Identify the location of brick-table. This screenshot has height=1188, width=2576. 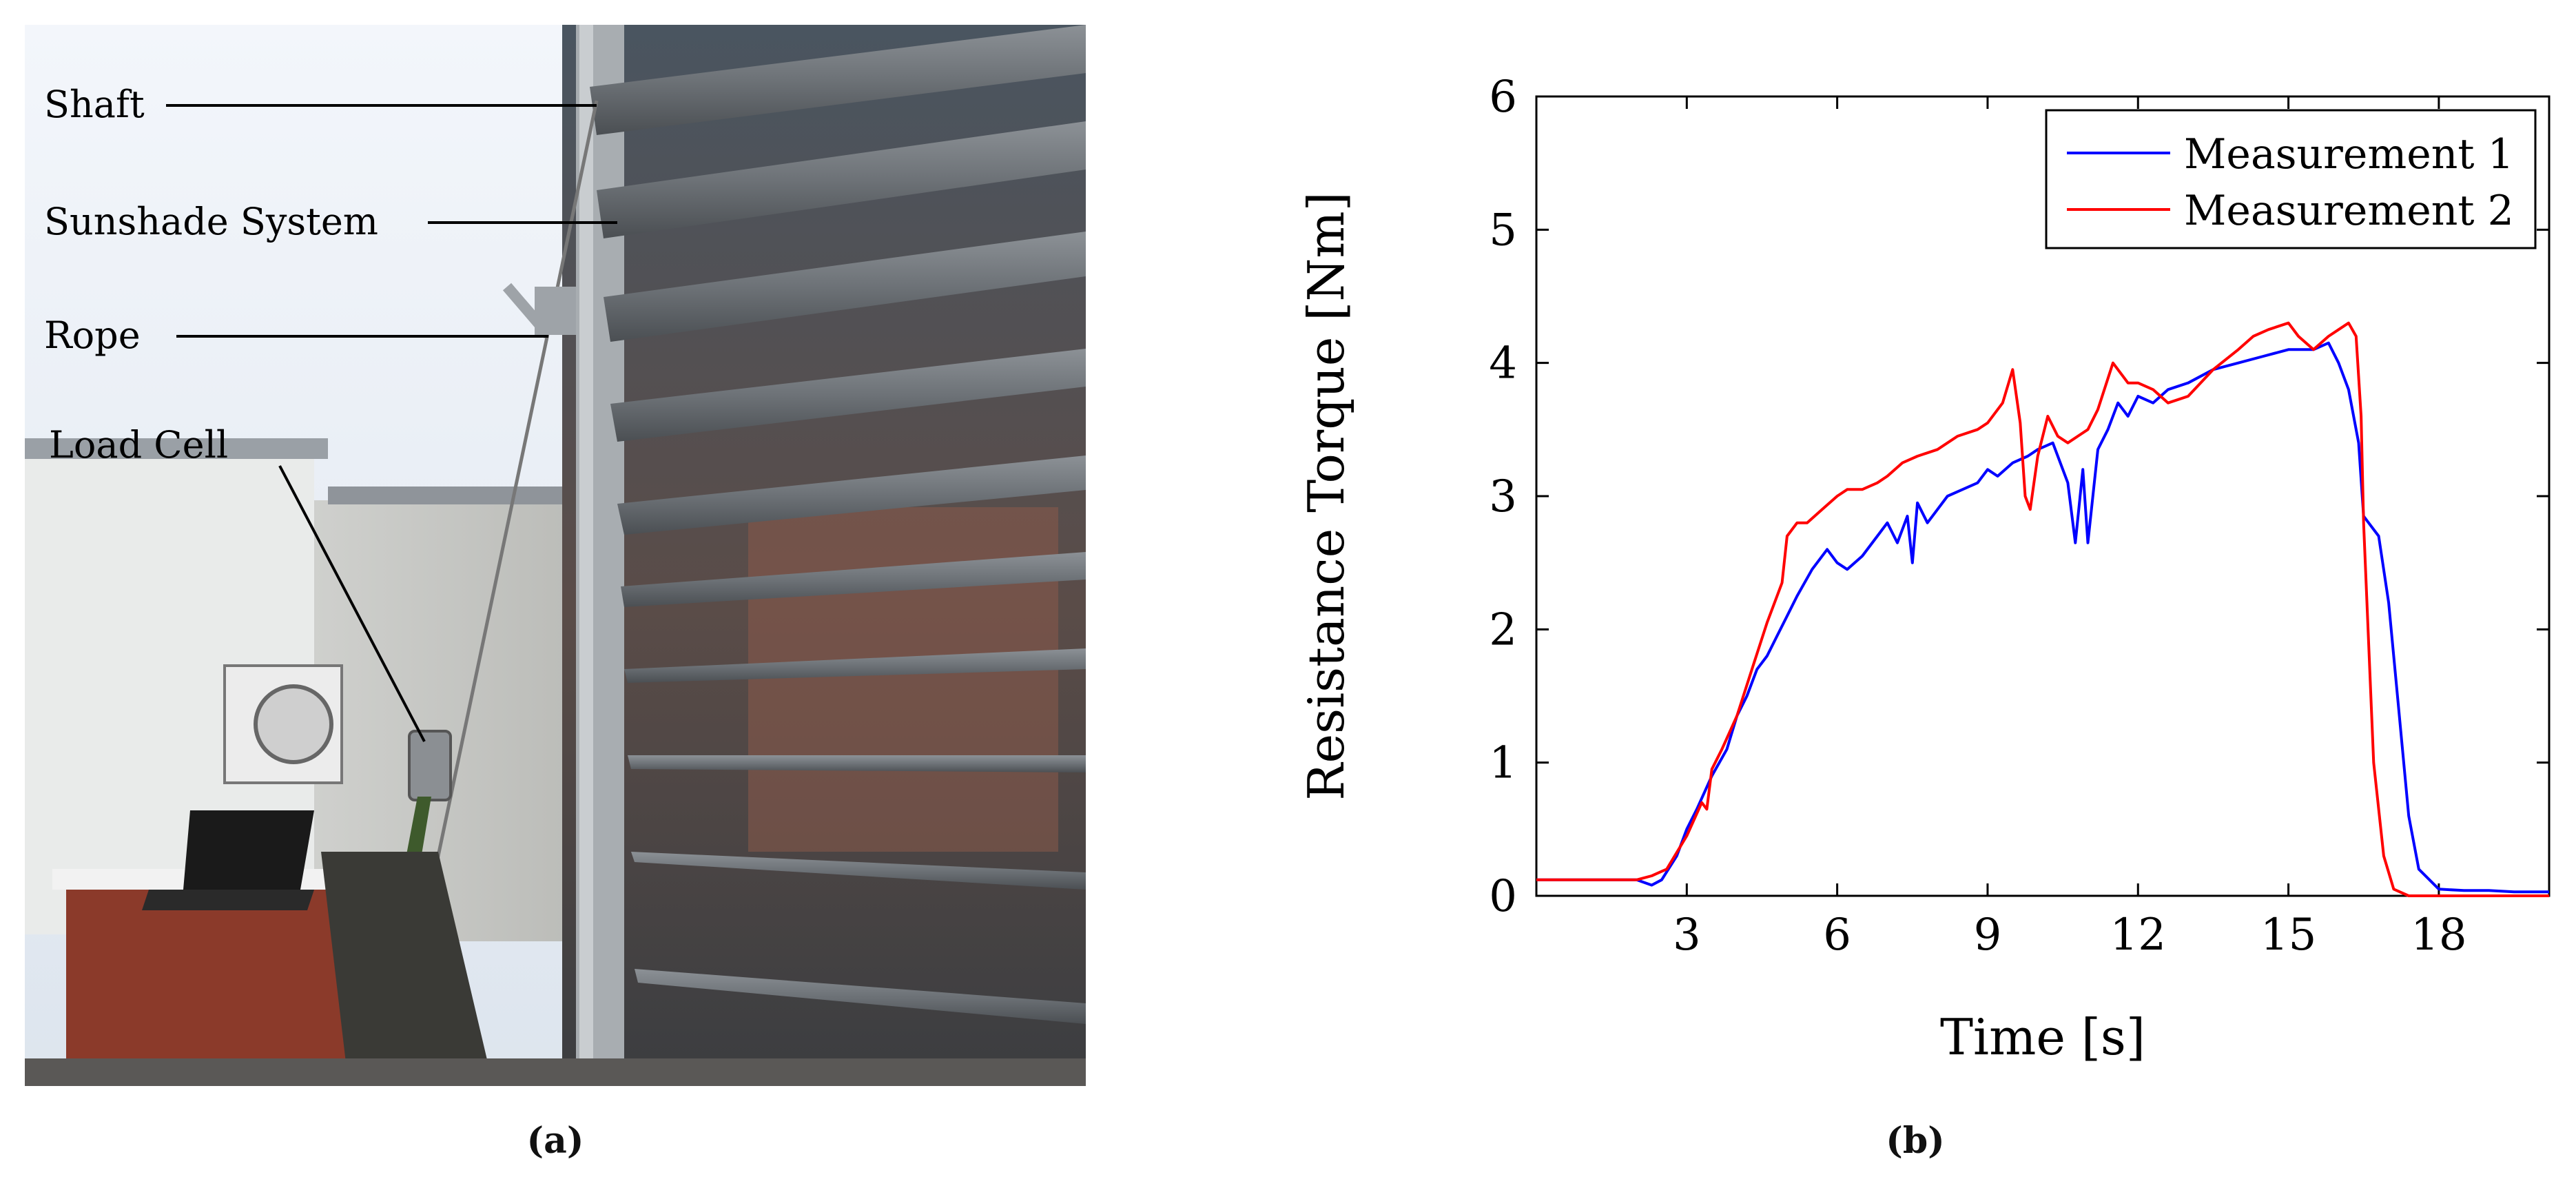
(217, 982).